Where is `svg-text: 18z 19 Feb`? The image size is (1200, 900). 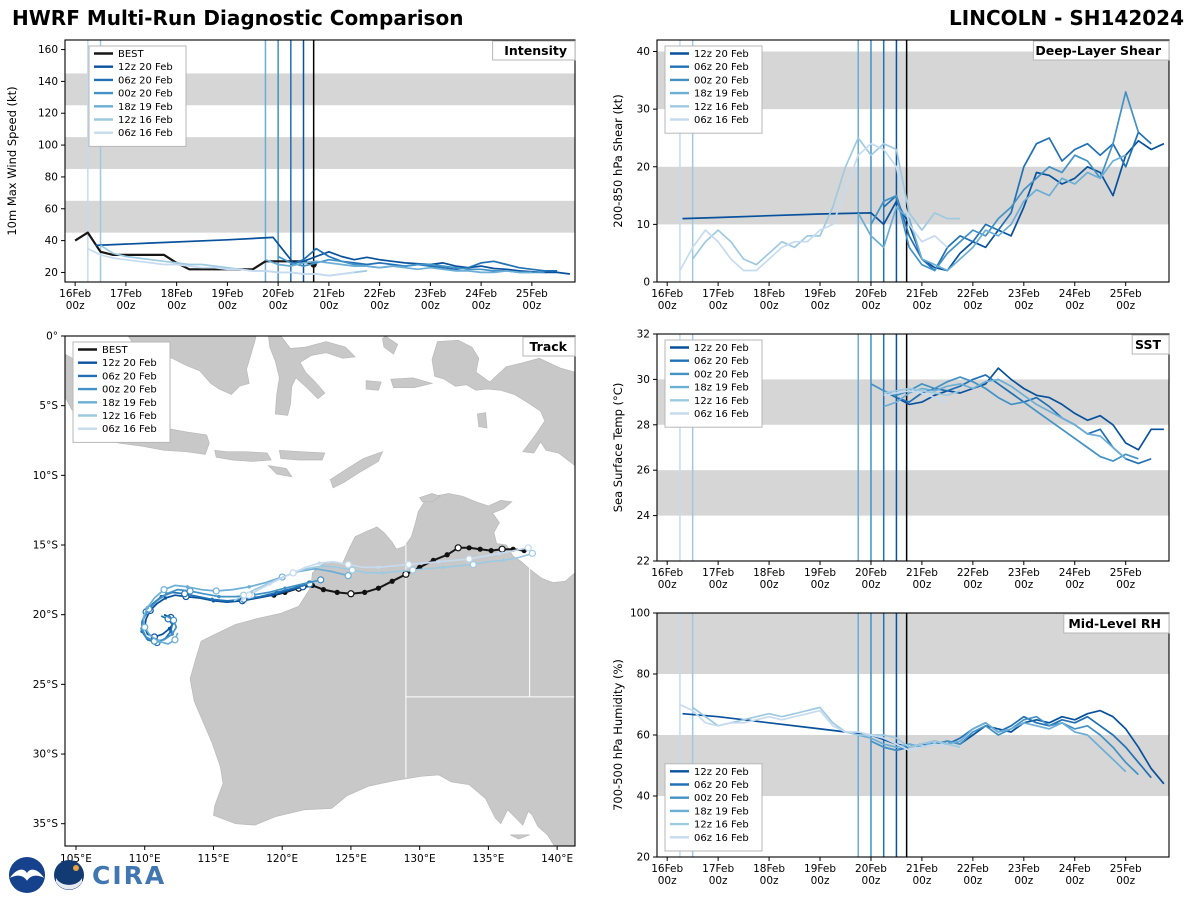 svg-text: 18z 19 Feb is located at coordinates (721, 94).